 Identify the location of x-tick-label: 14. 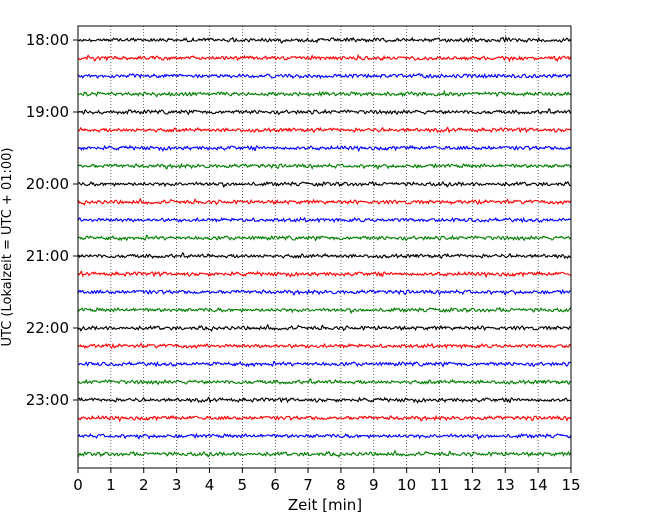
(538, 485).